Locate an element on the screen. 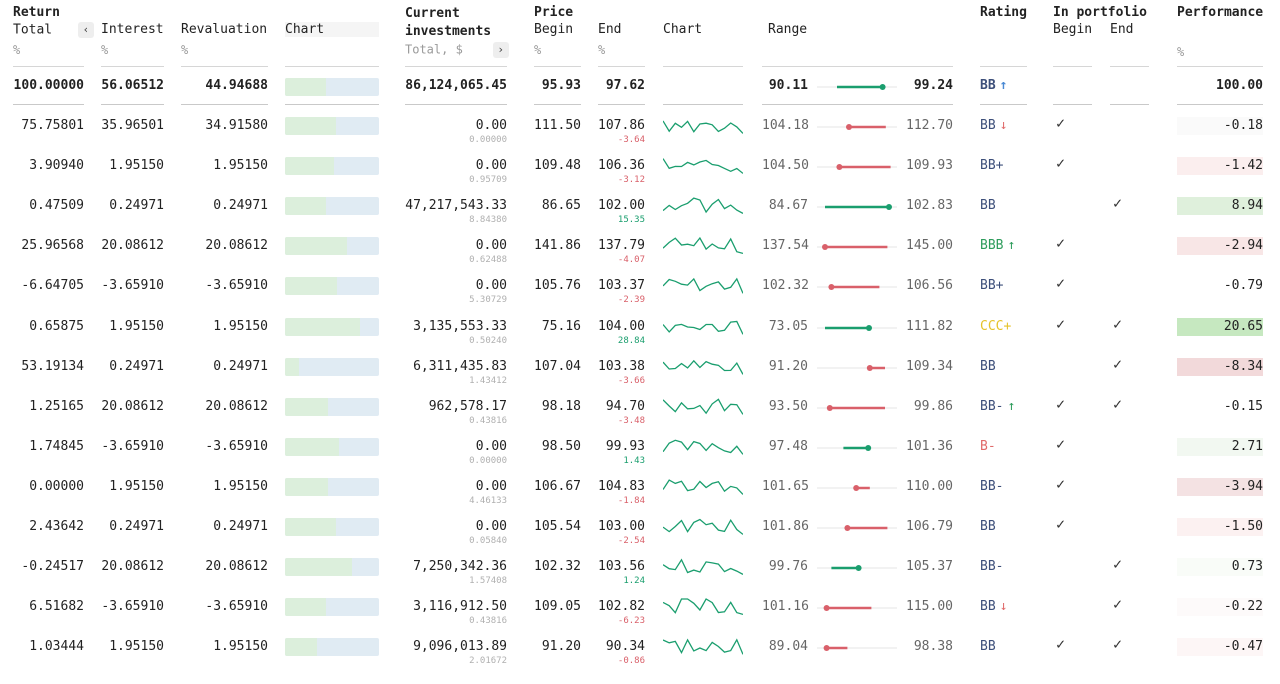 The height and width of the screenshot is (684, 1280). header-total-label: Total is located at coordinates (33, 30).